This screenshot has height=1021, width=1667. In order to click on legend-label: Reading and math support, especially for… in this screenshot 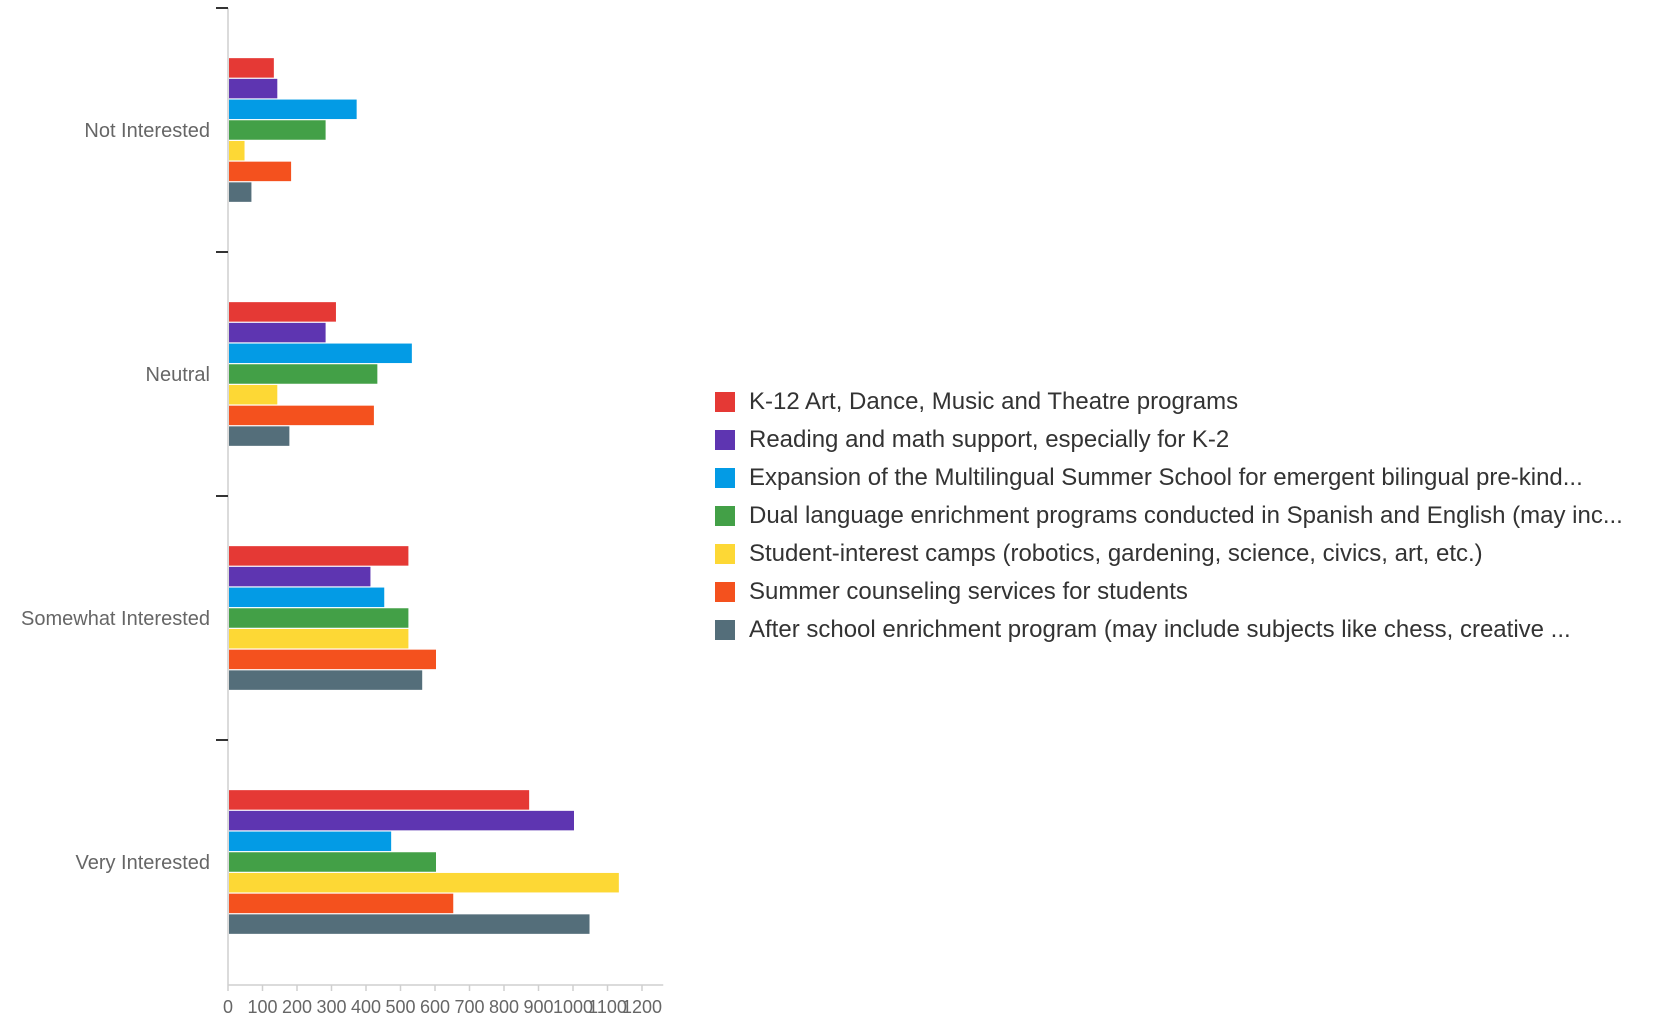, I will do `click(989, 439)`.